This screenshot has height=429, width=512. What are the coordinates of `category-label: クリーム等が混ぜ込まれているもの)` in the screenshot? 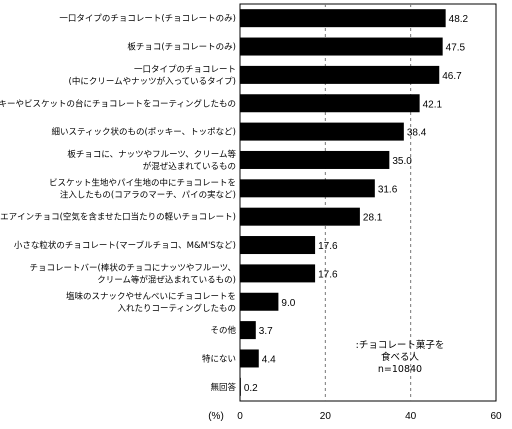 It's located at (166, 279).